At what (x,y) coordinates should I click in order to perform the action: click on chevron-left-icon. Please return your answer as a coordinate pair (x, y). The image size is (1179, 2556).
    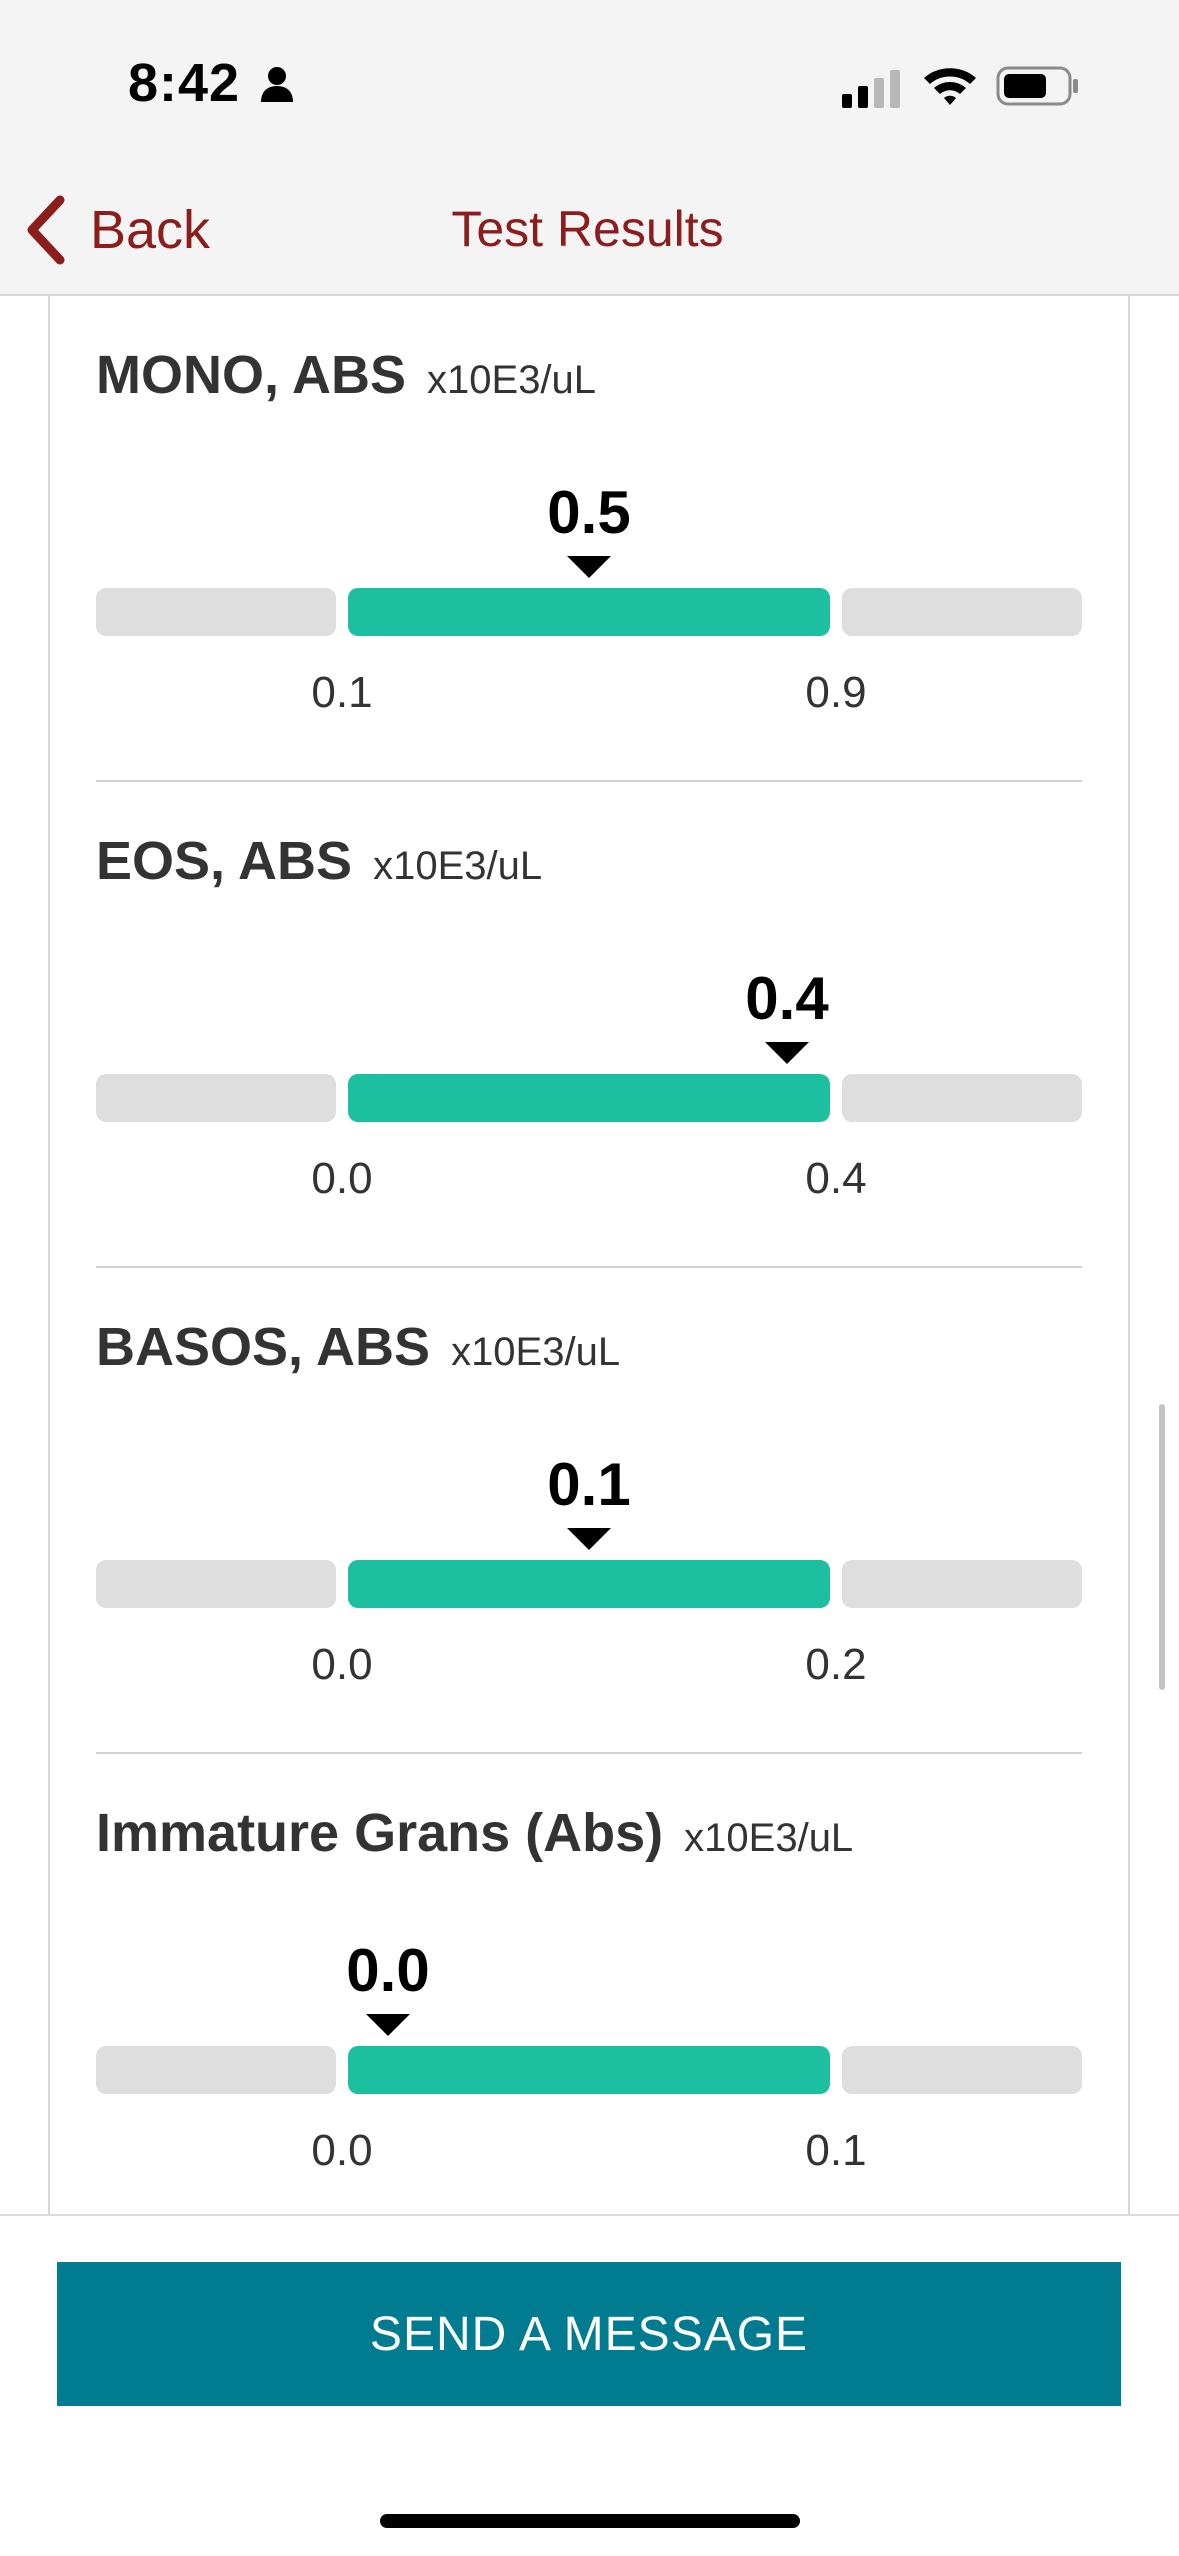
    Looking at the image, I should click on (46, 230).